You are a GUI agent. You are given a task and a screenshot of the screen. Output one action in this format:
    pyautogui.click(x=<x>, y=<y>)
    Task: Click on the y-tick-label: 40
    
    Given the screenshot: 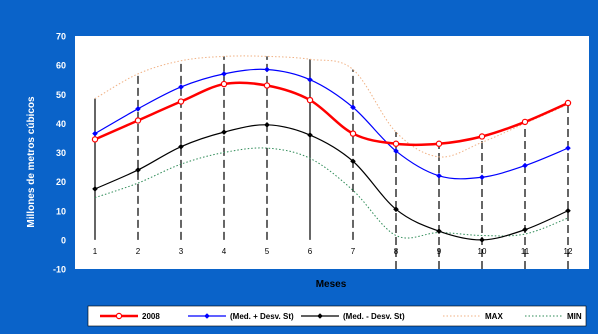 What is the action you would take?
    pyautogui.click(x=61, y=124)
    